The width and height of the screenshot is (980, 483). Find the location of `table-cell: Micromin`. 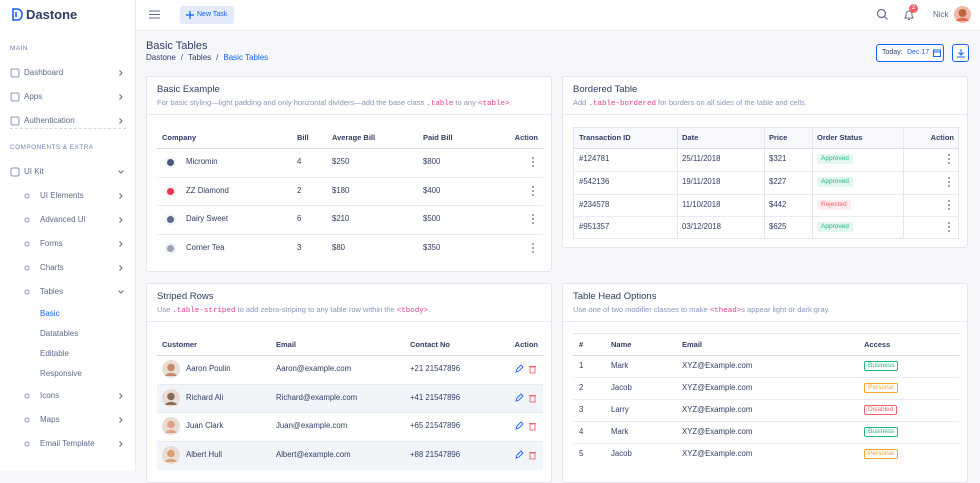

table-cell: Micromin is located at coordinates (202, 161).